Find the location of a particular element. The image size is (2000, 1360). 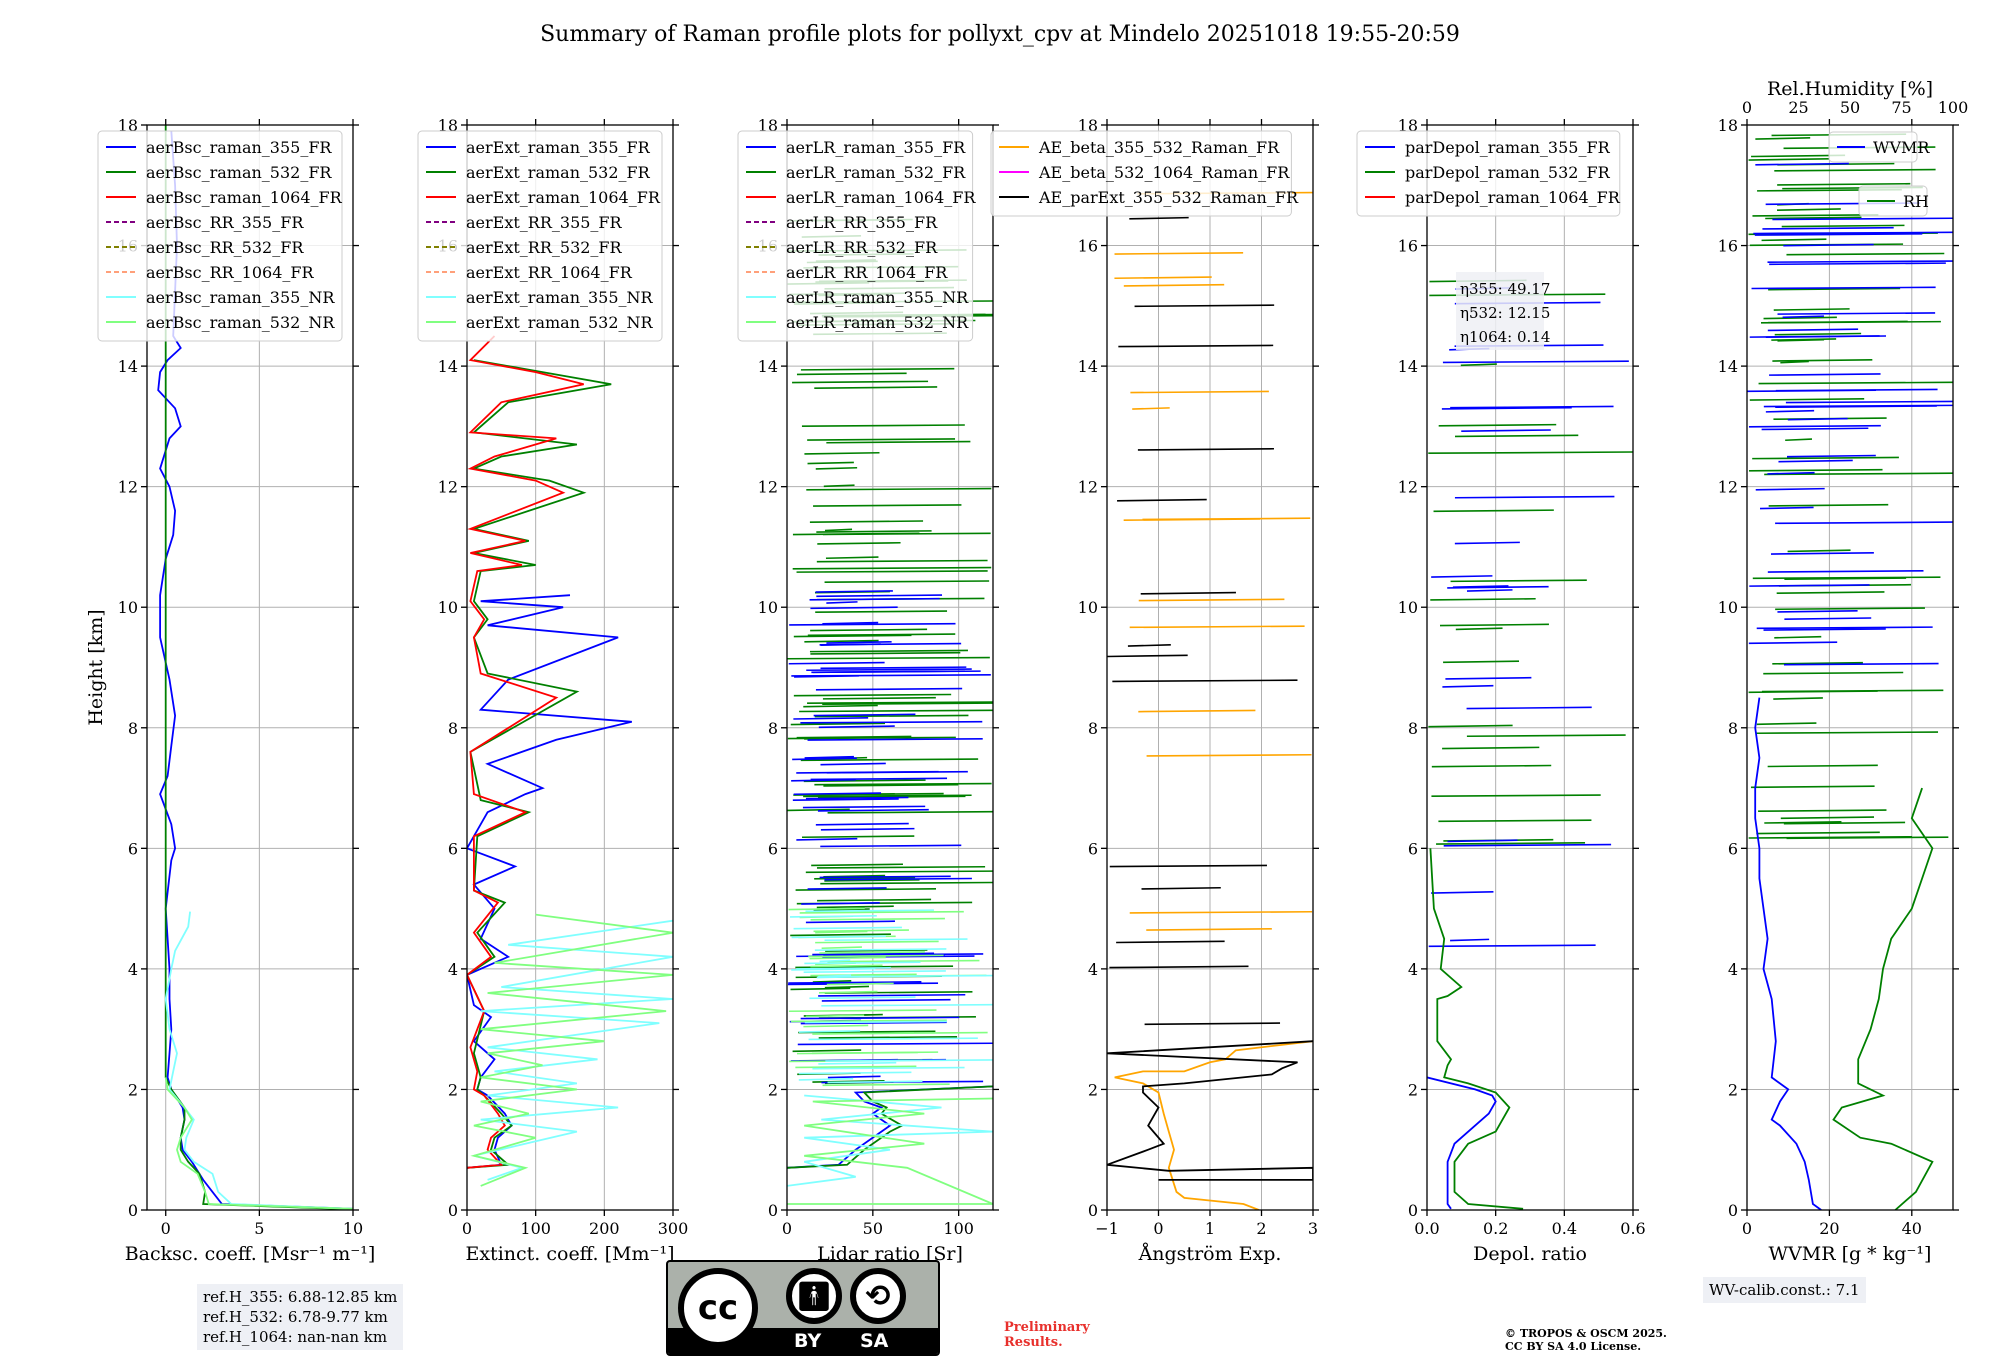

legend-label: aerLR_RR_532_FR is located at coordinates (862, 247).